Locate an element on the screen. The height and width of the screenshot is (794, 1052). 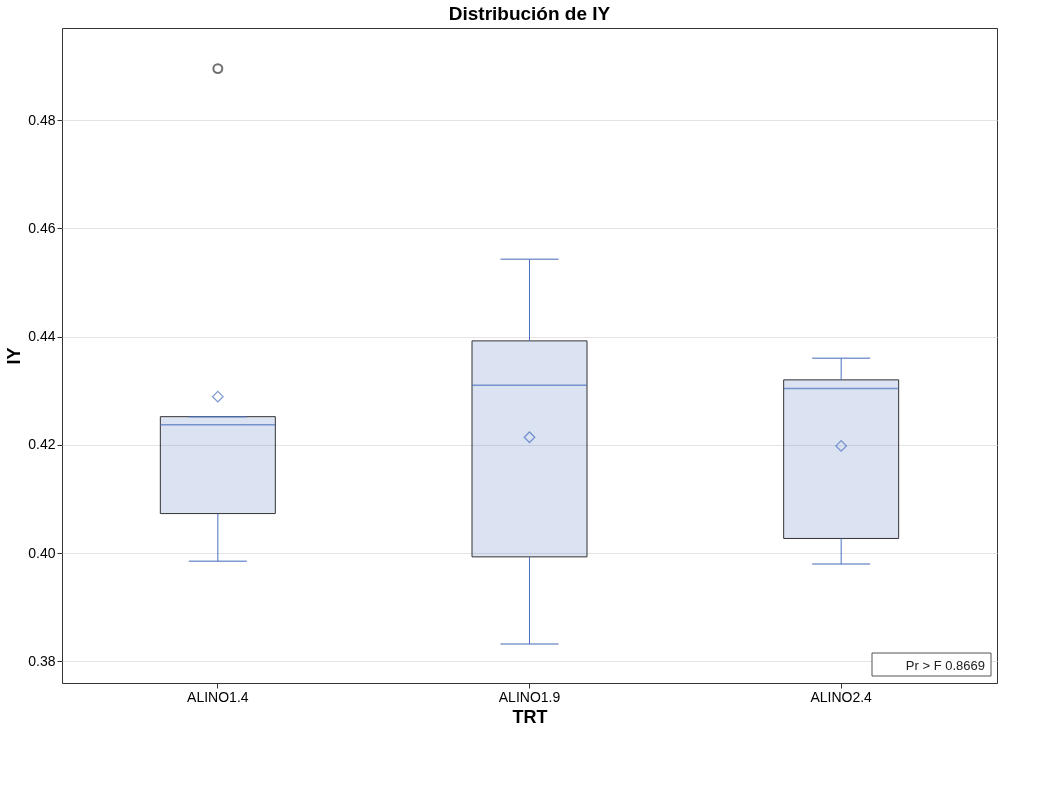
y-tick-label: 0.42 is located at coordinates (42, 444).